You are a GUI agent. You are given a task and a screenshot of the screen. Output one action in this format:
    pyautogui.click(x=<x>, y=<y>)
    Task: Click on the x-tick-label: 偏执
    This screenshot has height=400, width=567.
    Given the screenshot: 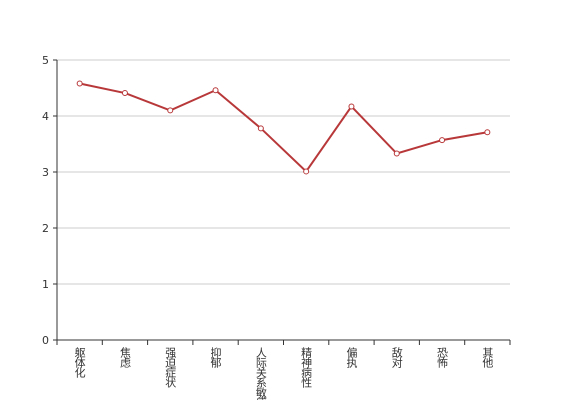 What is the action you would take?
    pyautogui.click(x=351, y=357)
    